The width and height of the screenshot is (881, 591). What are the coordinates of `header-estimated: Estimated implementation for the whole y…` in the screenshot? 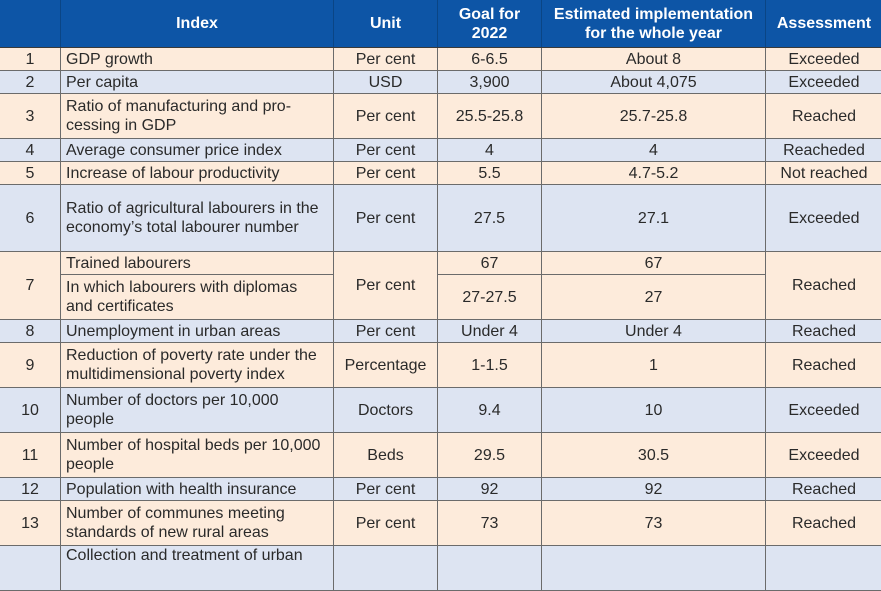 It's located at (654, 24).